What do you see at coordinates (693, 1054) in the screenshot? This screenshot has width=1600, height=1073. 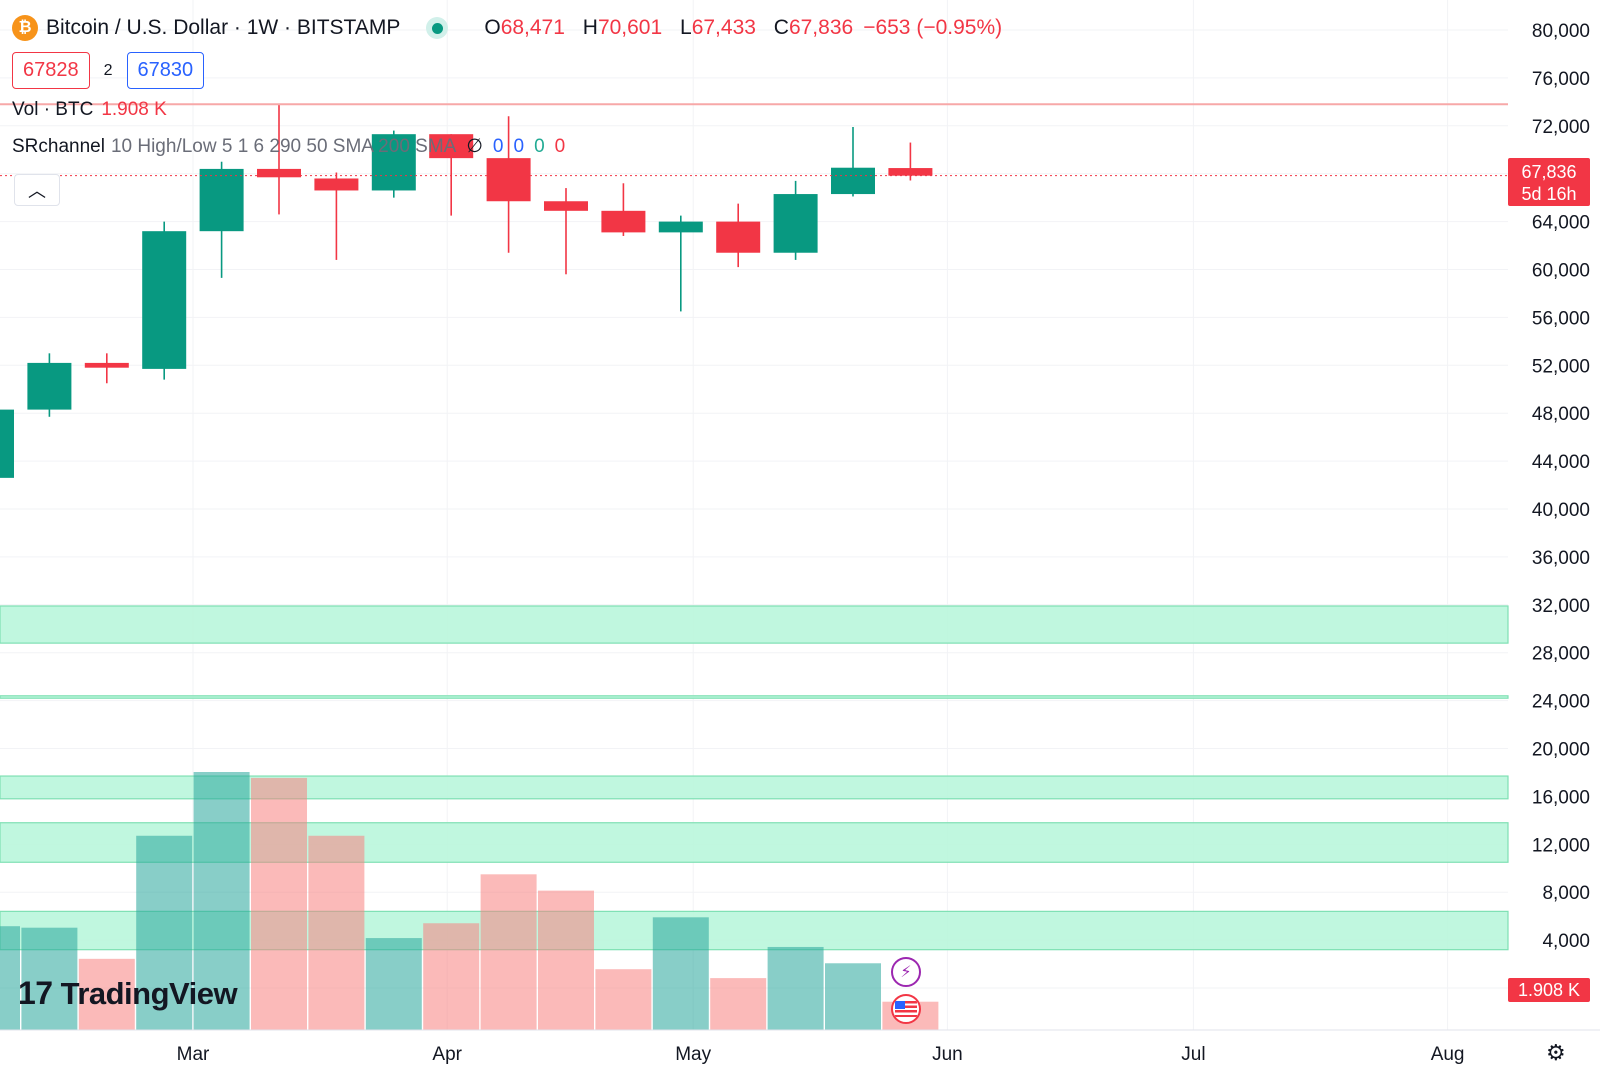 I see `x-tick-label: May` at bounding box center [693, 1054].